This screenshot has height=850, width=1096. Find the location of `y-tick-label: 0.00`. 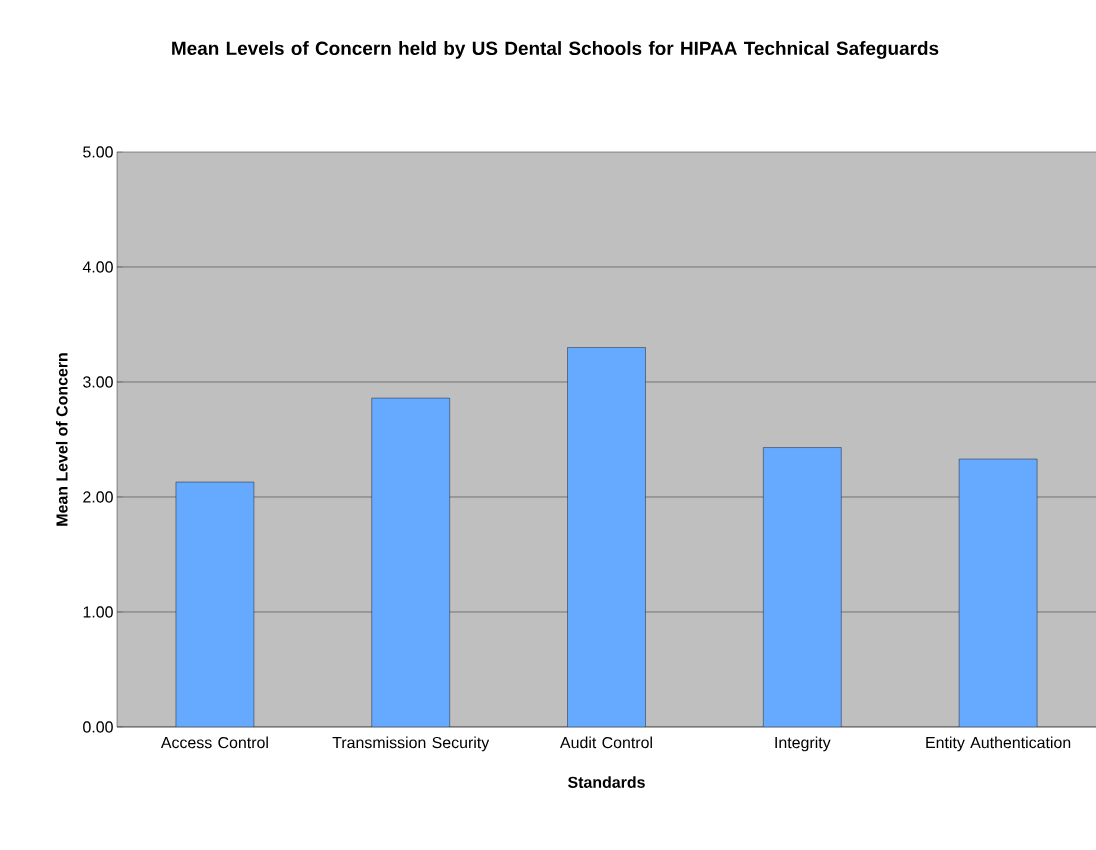

y-tick-label: 0.00 is located at coordinates (98, 727).